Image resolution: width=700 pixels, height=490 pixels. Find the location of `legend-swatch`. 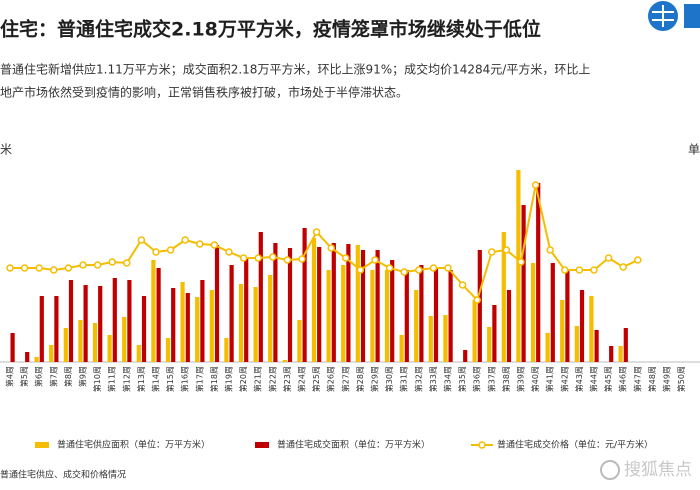

legend-swatch is located at coordinates (42, 445).